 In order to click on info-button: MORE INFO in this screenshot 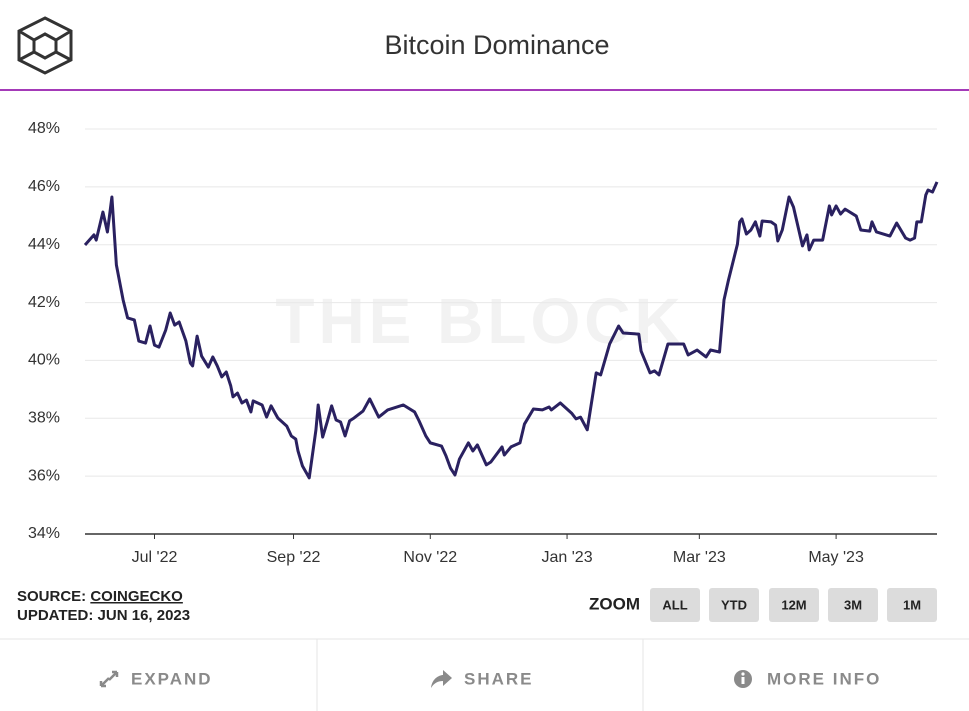, I will do `click(807, 678)`.